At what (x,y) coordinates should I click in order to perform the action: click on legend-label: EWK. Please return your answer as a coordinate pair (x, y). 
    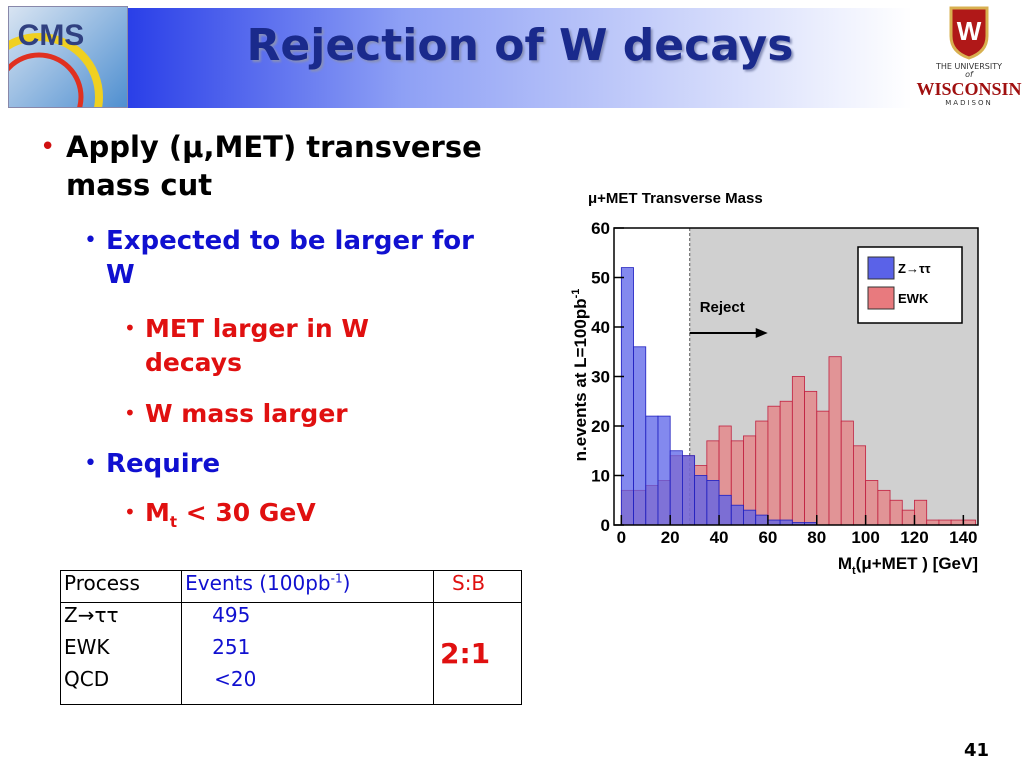
    Looking at the image, I should click on (913, 298).